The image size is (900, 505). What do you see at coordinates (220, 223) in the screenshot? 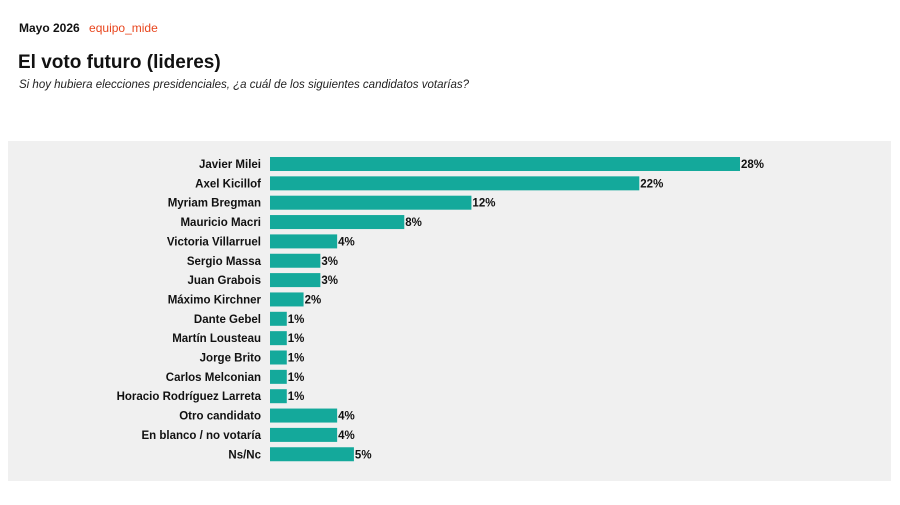
I see `category-label: Mauricio Macri` at bounding box center [220, 223].